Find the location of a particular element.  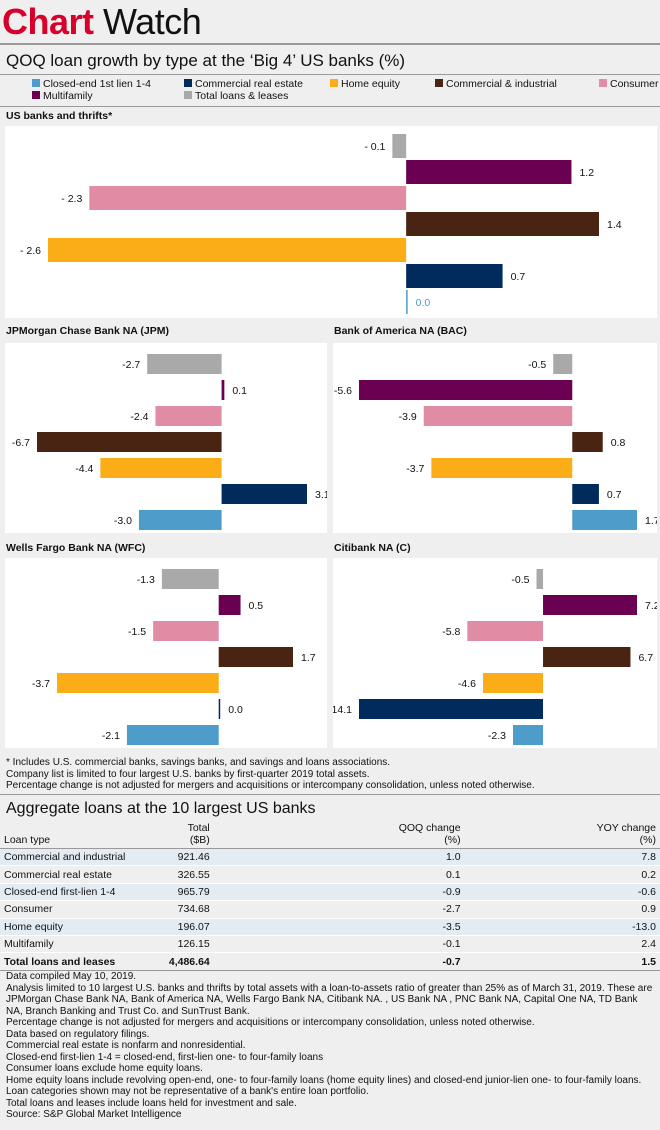

cell: 196.07 is located at coordinates (258, 927).